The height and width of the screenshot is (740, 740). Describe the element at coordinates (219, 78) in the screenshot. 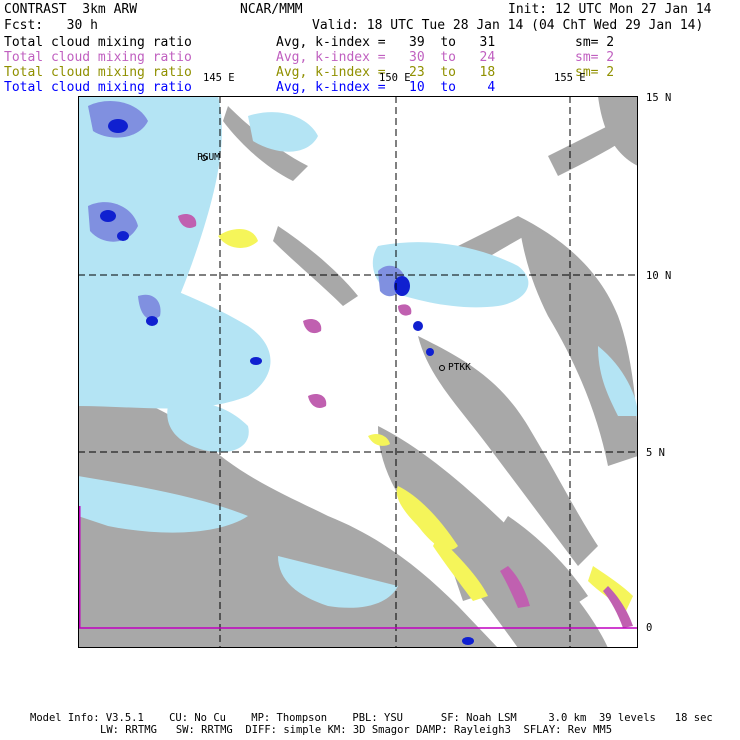

I see `lon-label-145: 145 E` at that location.